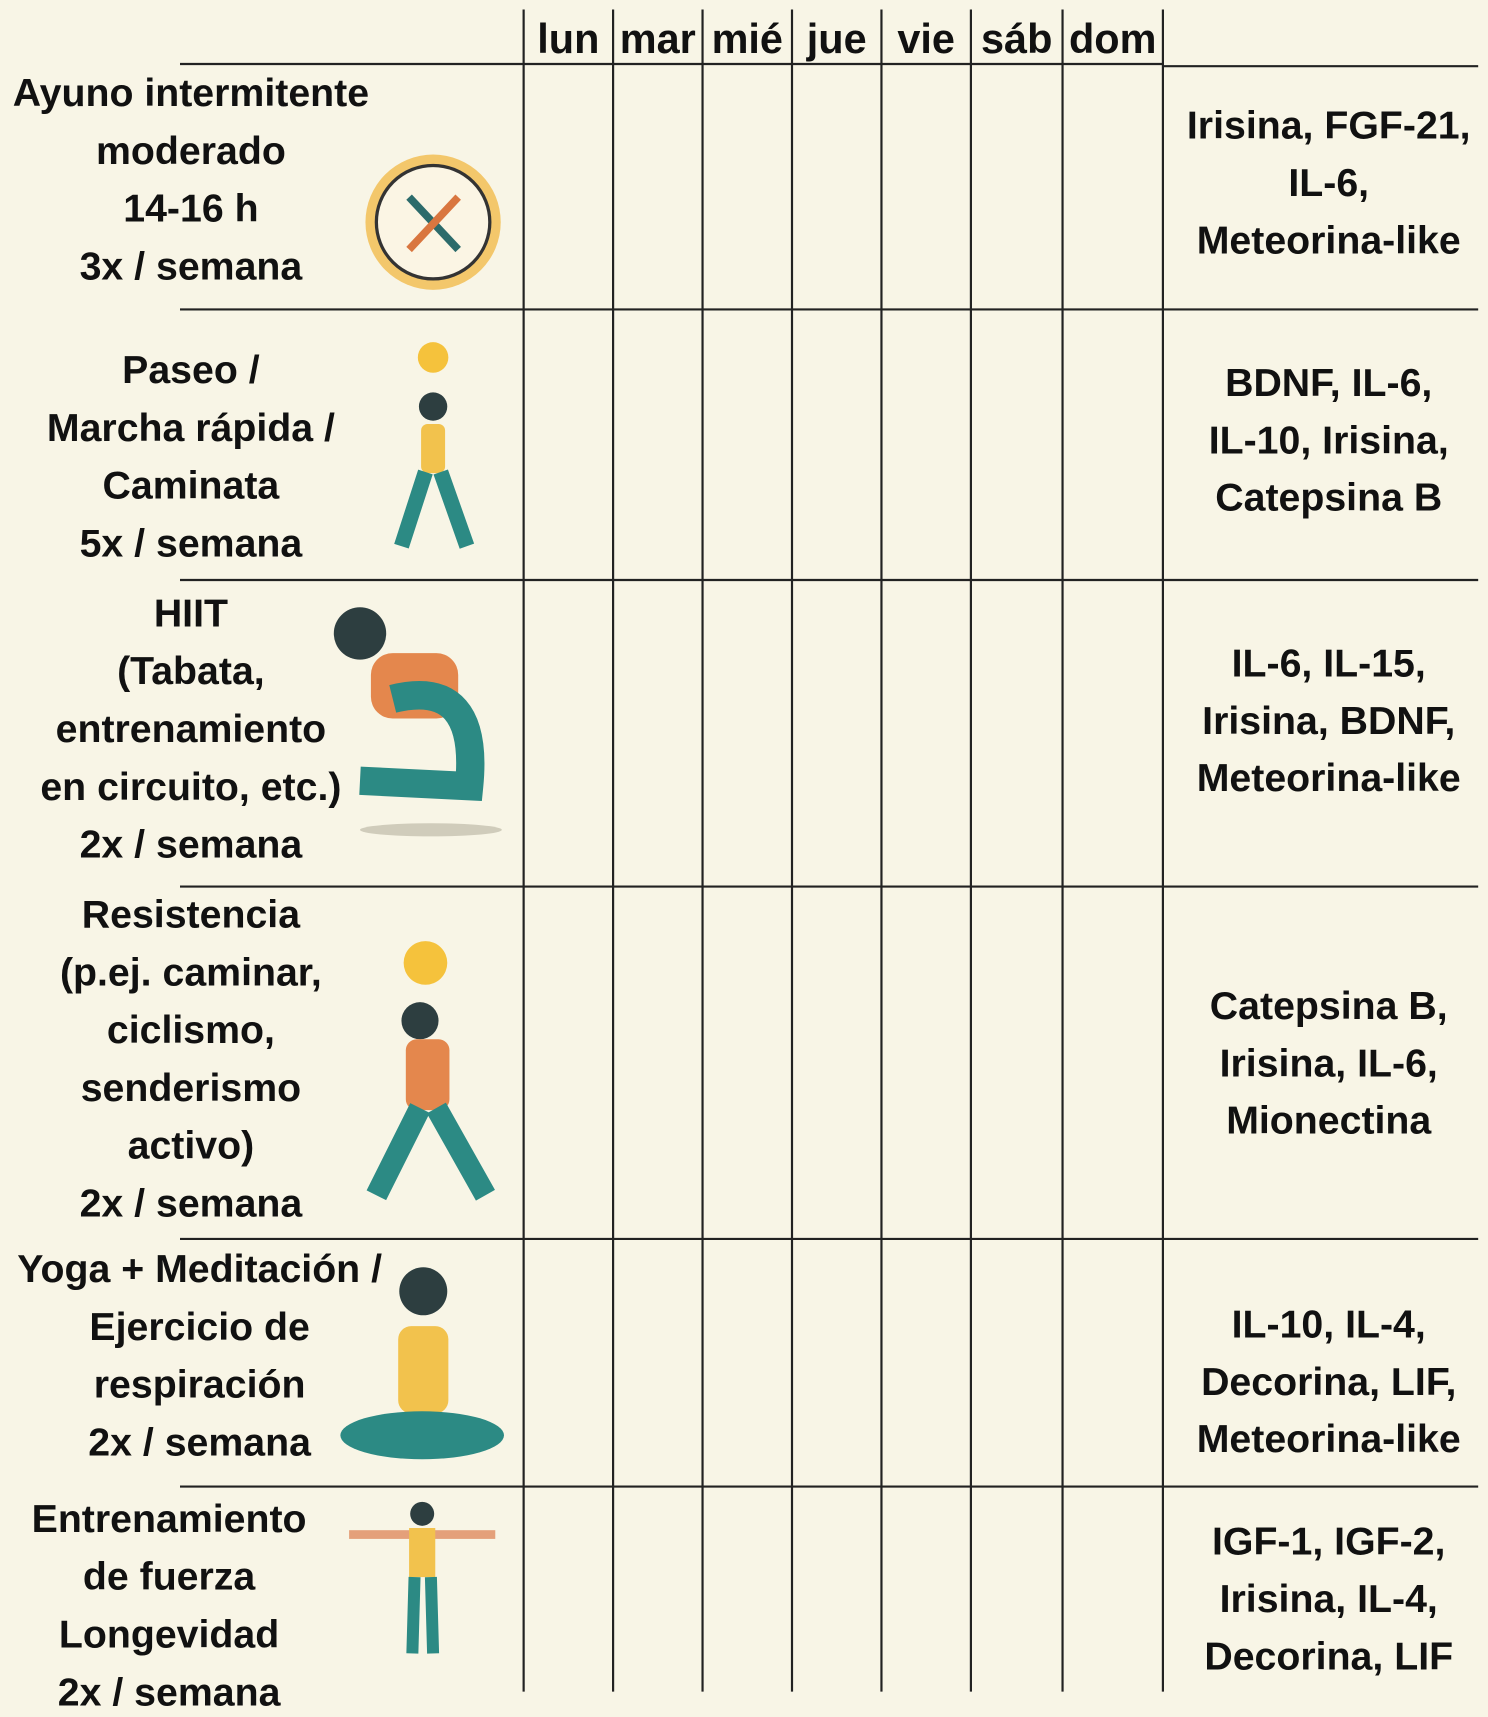 Image resolution: width=1488 pixels, height=1717 pixels. Describe the element at coordinates (191, 914) in the screenshot. I see `activity-label: Resistencia` at that location.